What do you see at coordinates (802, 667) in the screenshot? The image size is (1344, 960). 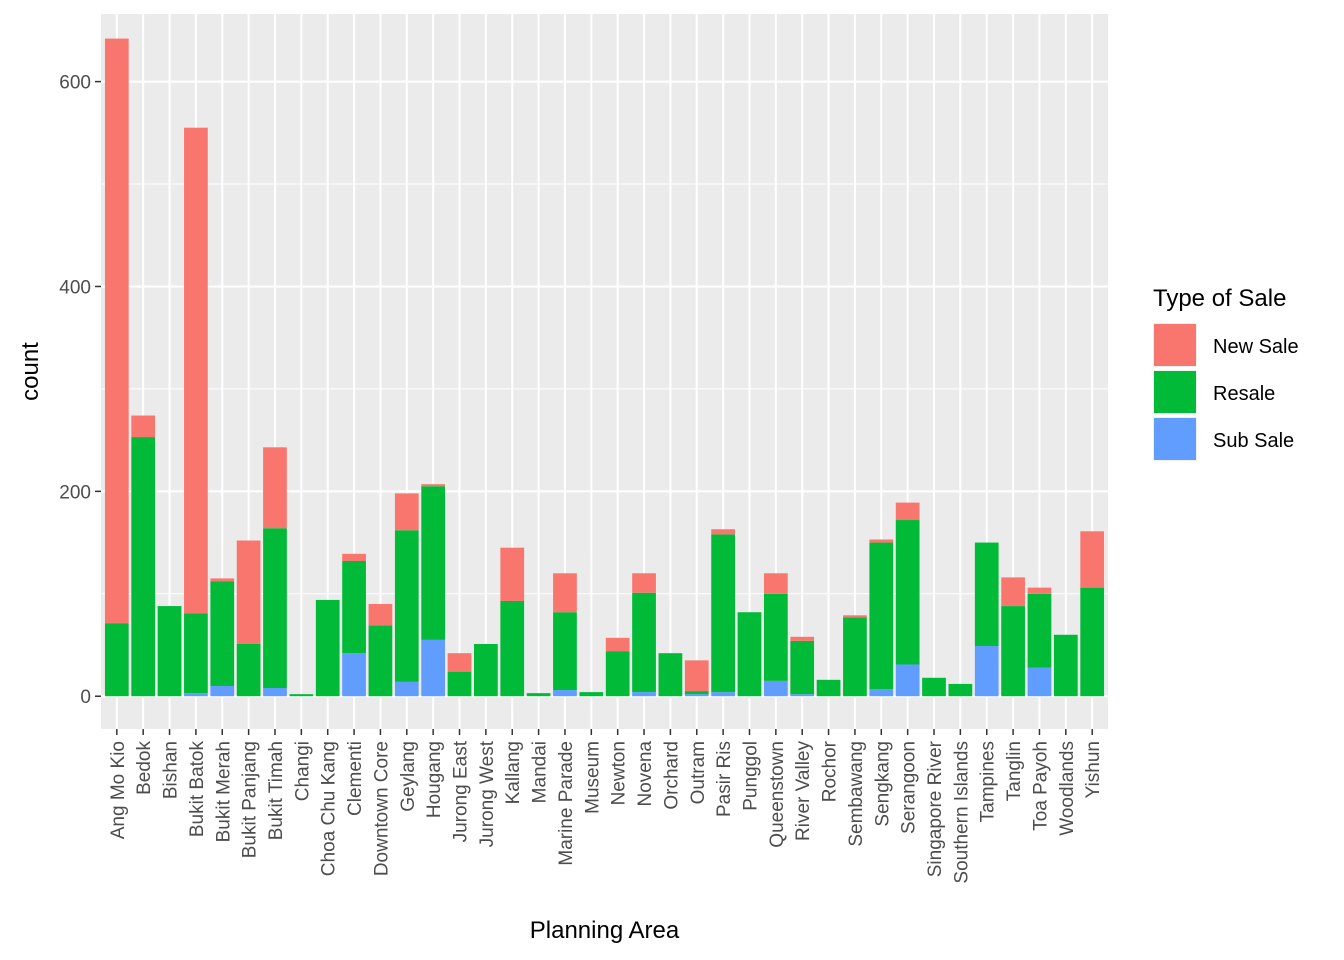 I see `bar-segment: River Valley — Resale: 52` at bounding box center [802, 667].